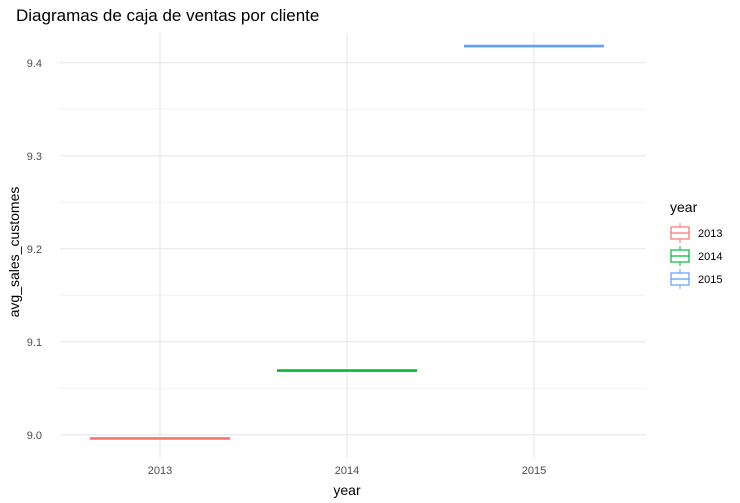 This screenshot has width=740, height=503. I want to click on legend-label: 2014, so click(710, 257).